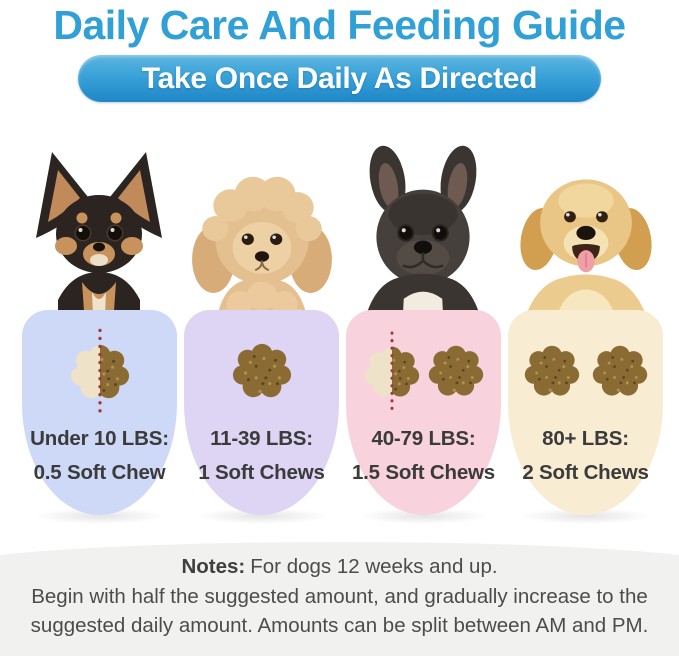 Image resolution: width=679 pixels, height=656 pixels. I want to click on dose-label: 0.5 Soft Chew, so click(99, 472).